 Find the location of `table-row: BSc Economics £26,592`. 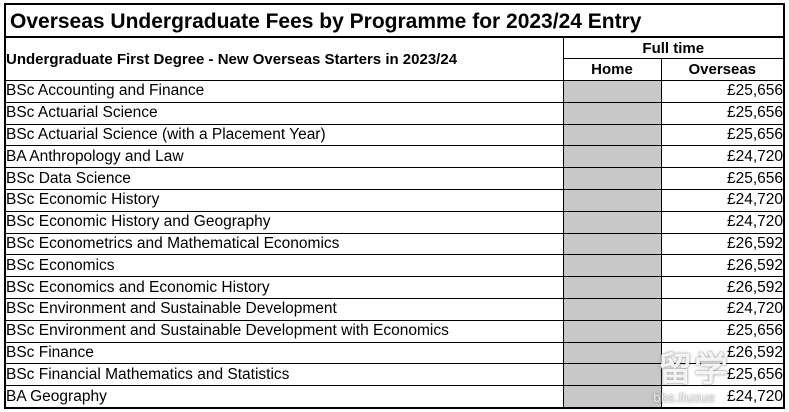

table-row: BSc Economics £26,592 is located at coordinates (395, 266).